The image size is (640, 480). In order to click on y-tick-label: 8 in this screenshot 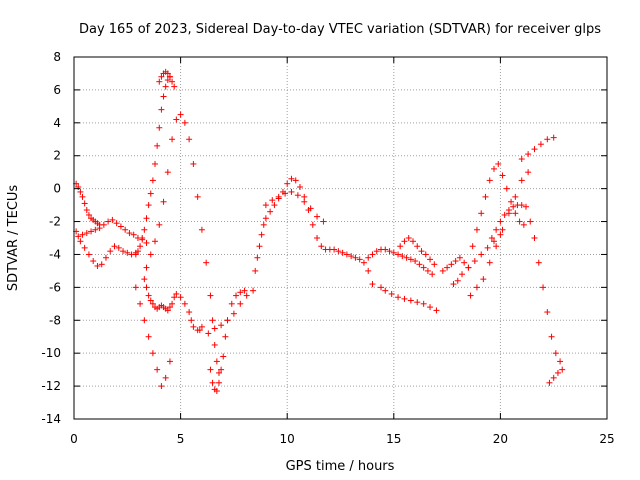, I will do `click(57, 57)`.